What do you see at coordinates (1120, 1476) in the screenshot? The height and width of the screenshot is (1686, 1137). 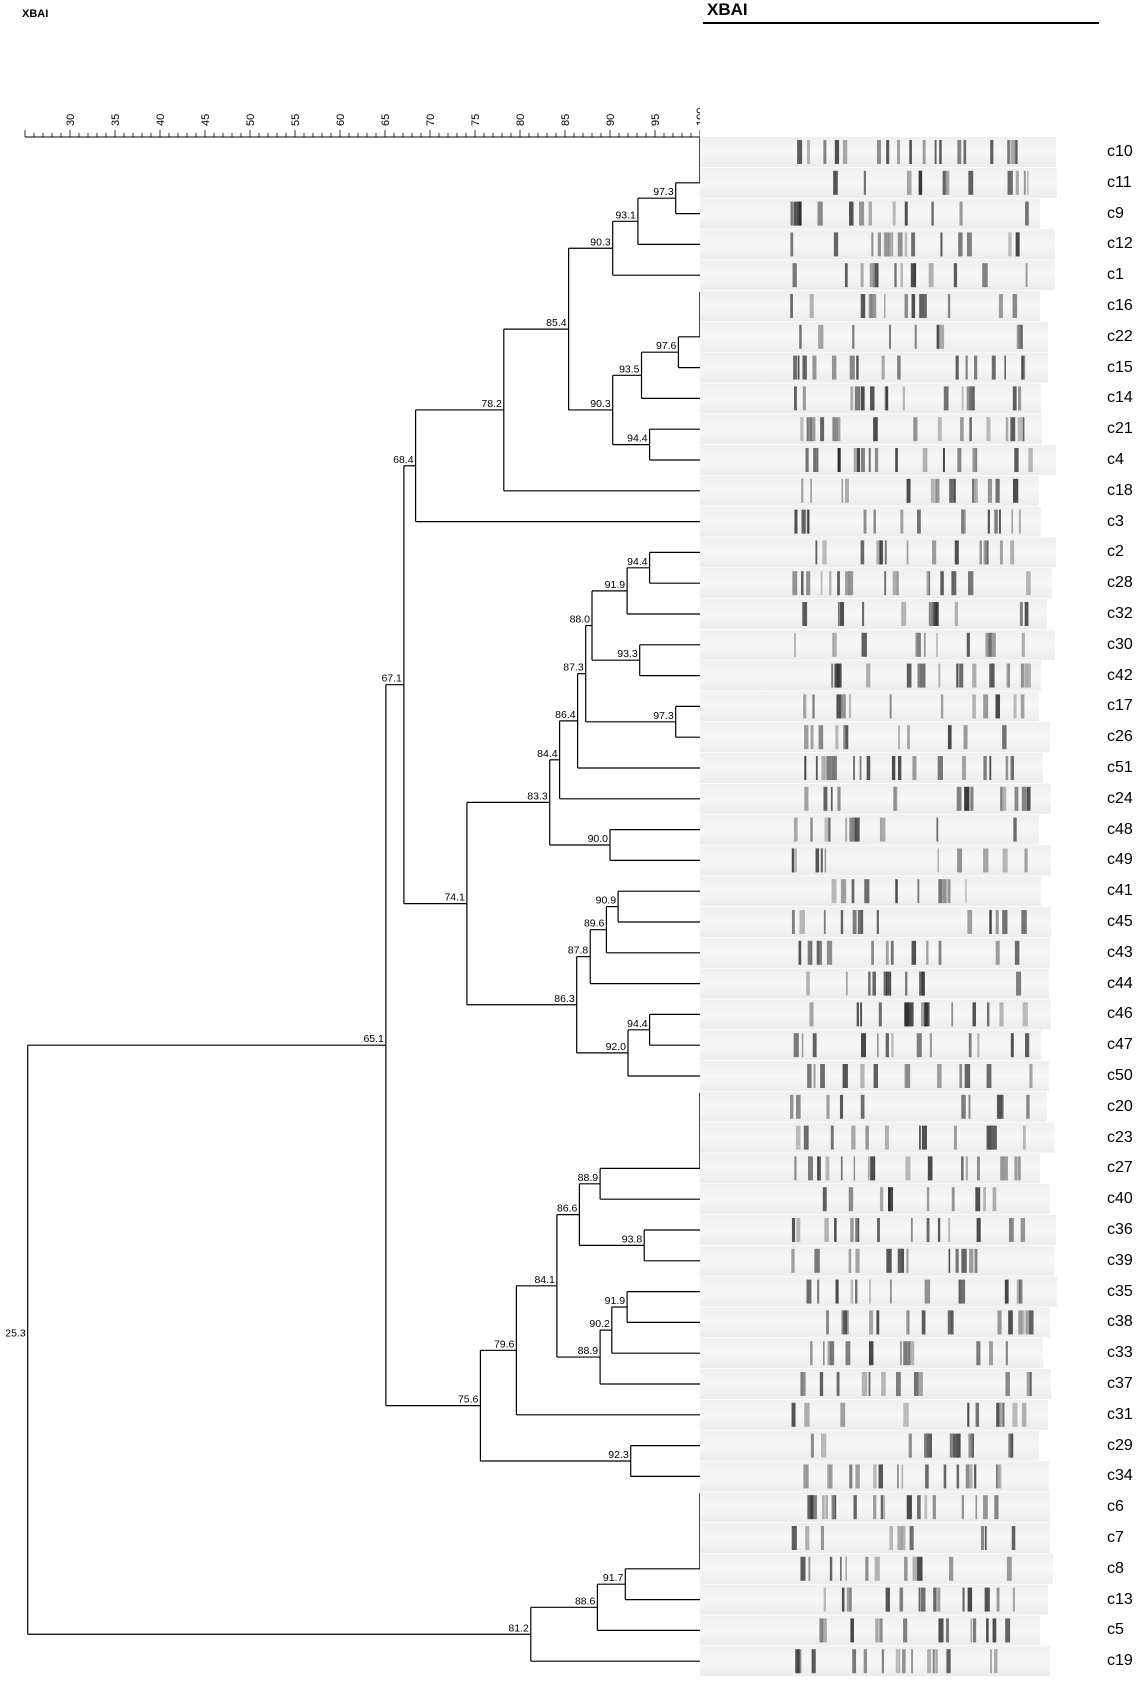 I see `lane-label: c34` at bounding box center [1120, 1476].